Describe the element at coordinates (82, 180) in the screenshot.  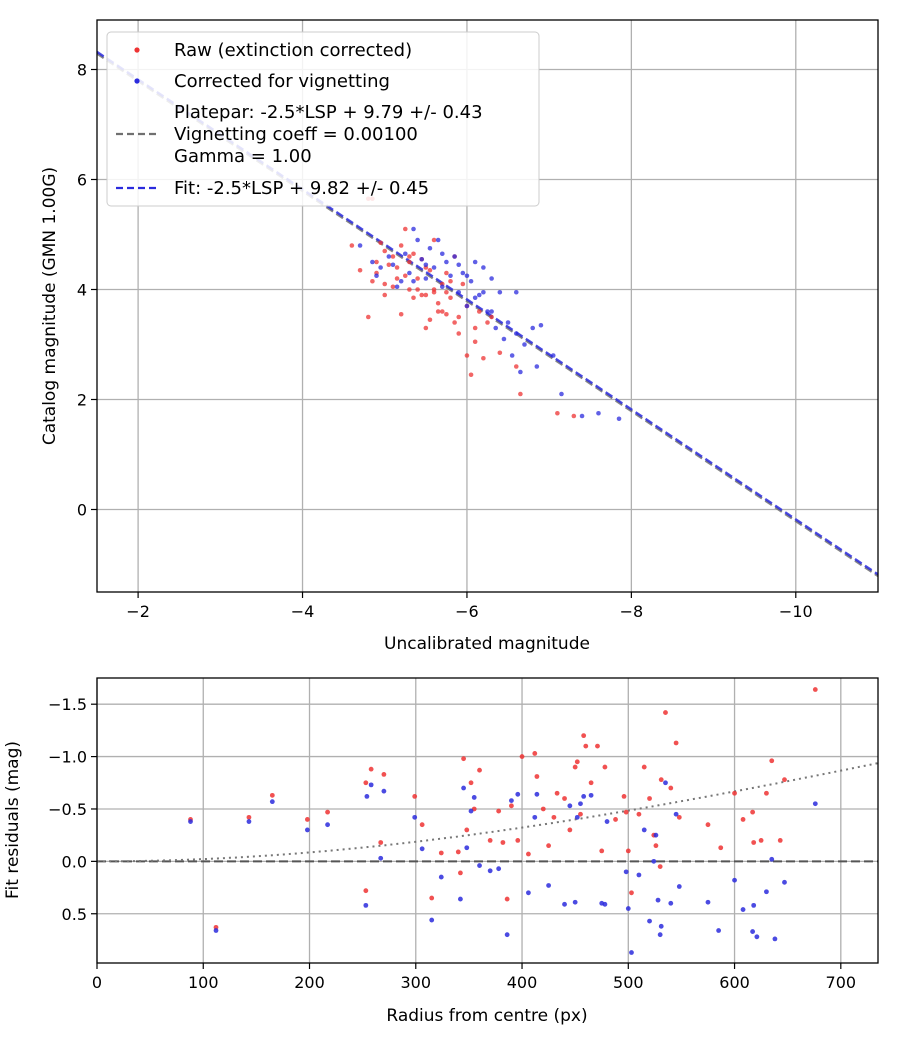
I see `y-tick-label: 6` at that location.